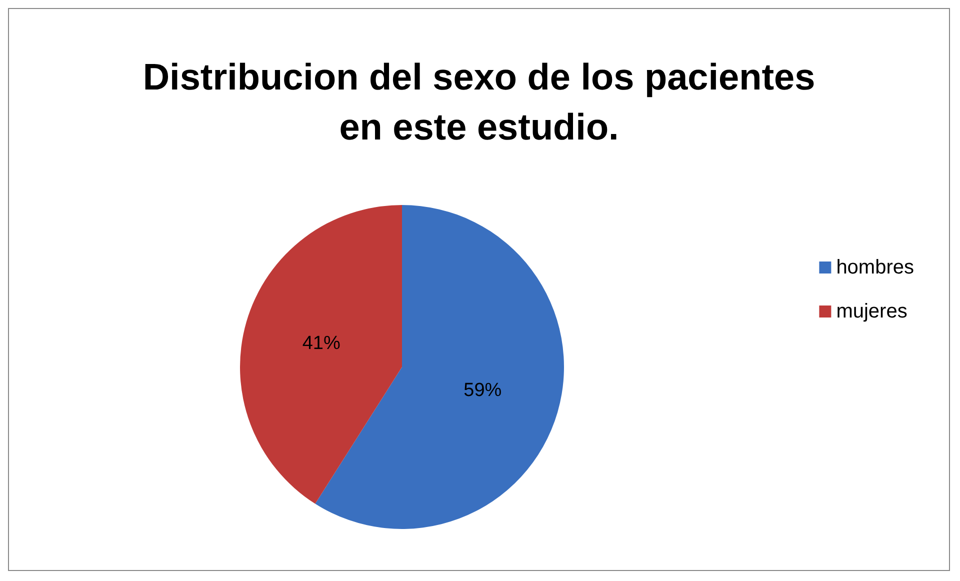 The width and height of the screenshot is (960, 581). Describe the element at coordinates (321, 343) in the screenshot. I see `data-label: 41%` at that location.